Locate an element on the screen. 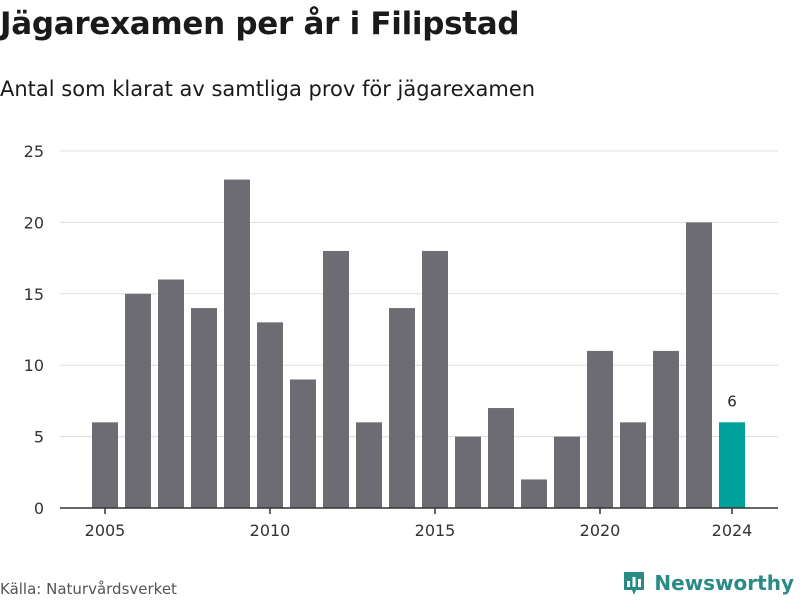 The image size is (800, 600). x-tick-label: 2015 is located at coordinates (435, 530).